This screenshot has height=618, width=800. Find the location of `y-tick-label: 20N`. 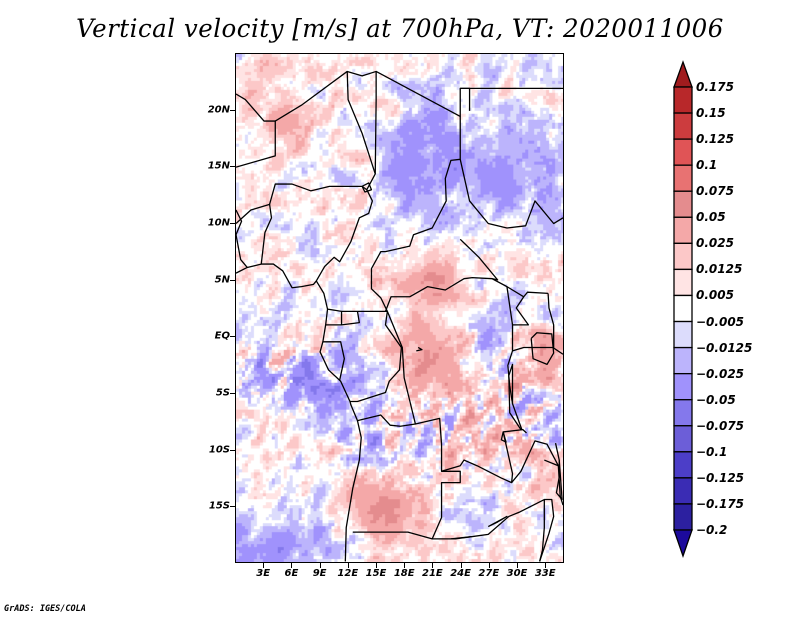

y-tick-label: 20N is located at coordinates (218, 110).